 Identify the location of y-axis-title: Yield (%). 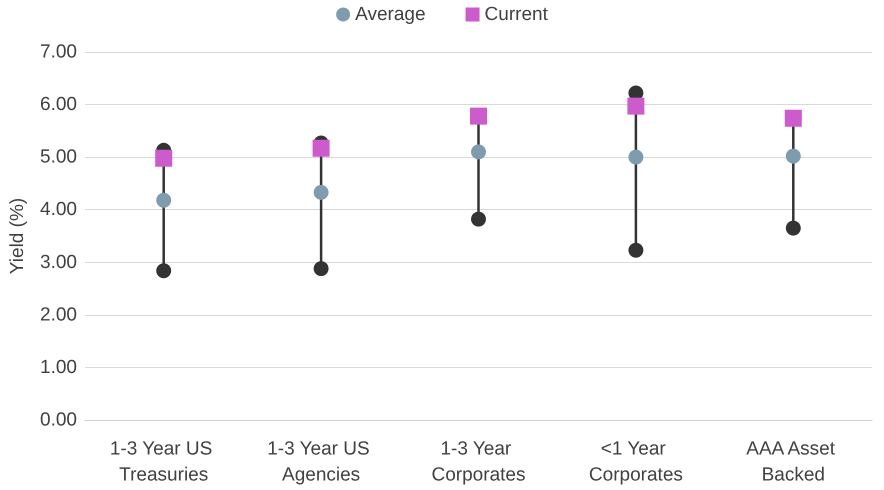
(17, 236).